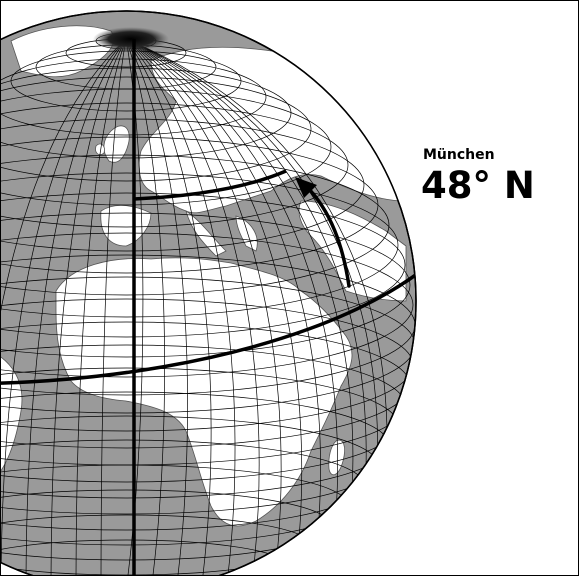 This screenshot has width=579, height=576. Describe the element at coordinates (208, 327) in the screenshot. I see `equator-line` at that location.